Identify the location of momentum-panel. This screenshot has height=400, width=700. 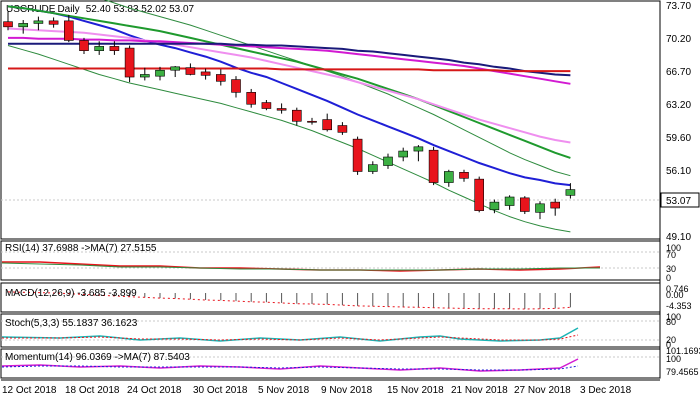
(330, 363).